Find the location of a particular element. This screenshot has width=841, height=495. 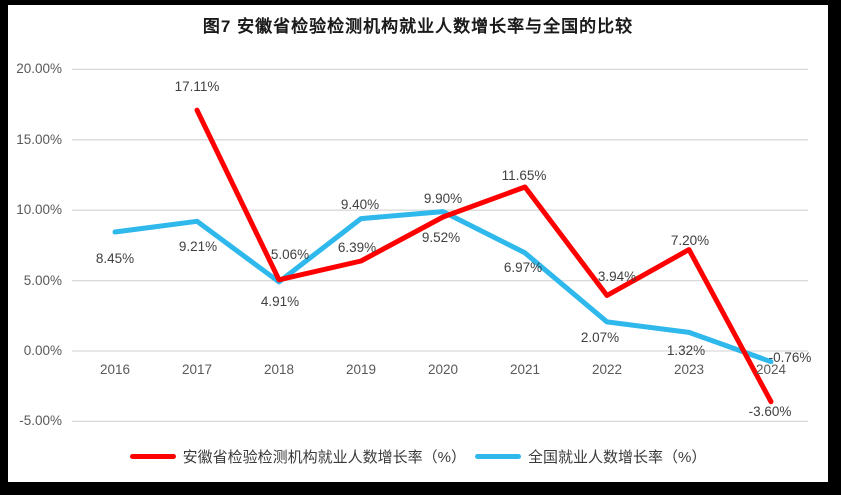

x-tick-label: 2021 is located at coordinates (525, 369).